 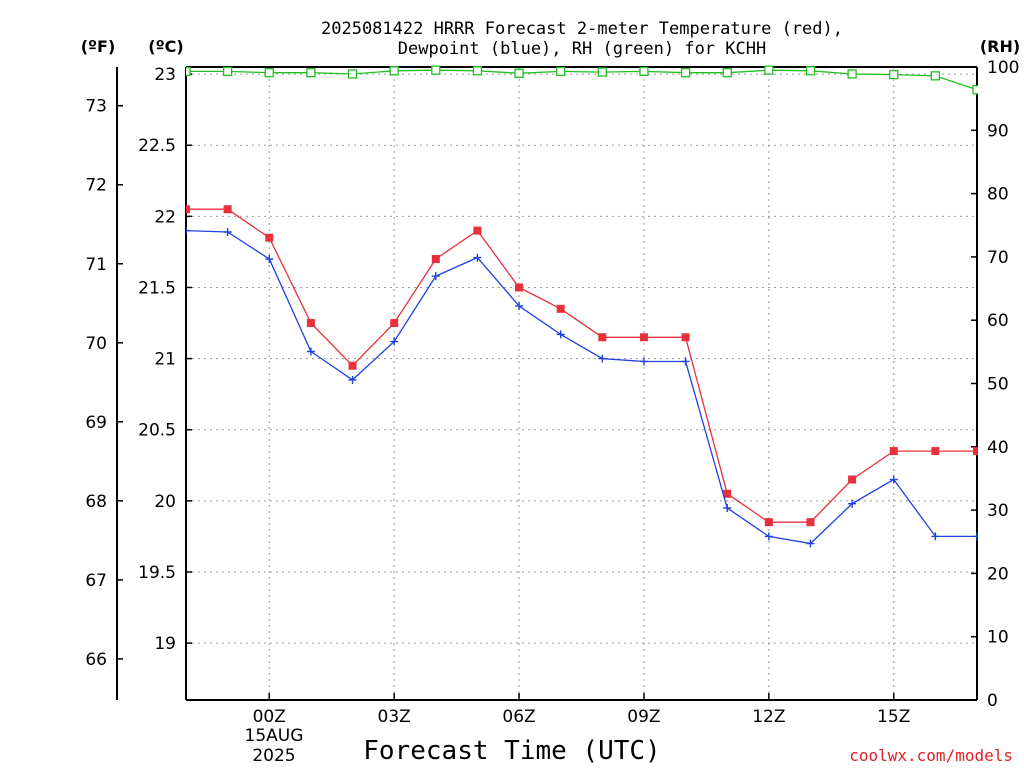 I want to click on fahrenheit-tick-label: 67, so click(x=96, y=581).